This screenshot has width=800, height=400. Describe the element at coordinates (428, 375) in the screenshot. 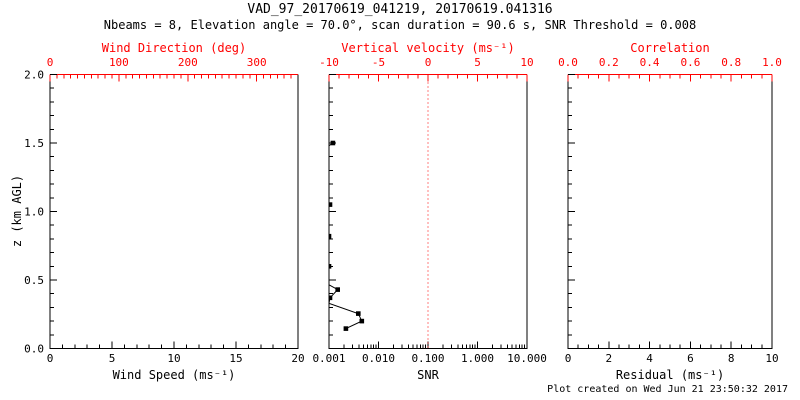

I see `bottom-axis-title: SNR` at that location.